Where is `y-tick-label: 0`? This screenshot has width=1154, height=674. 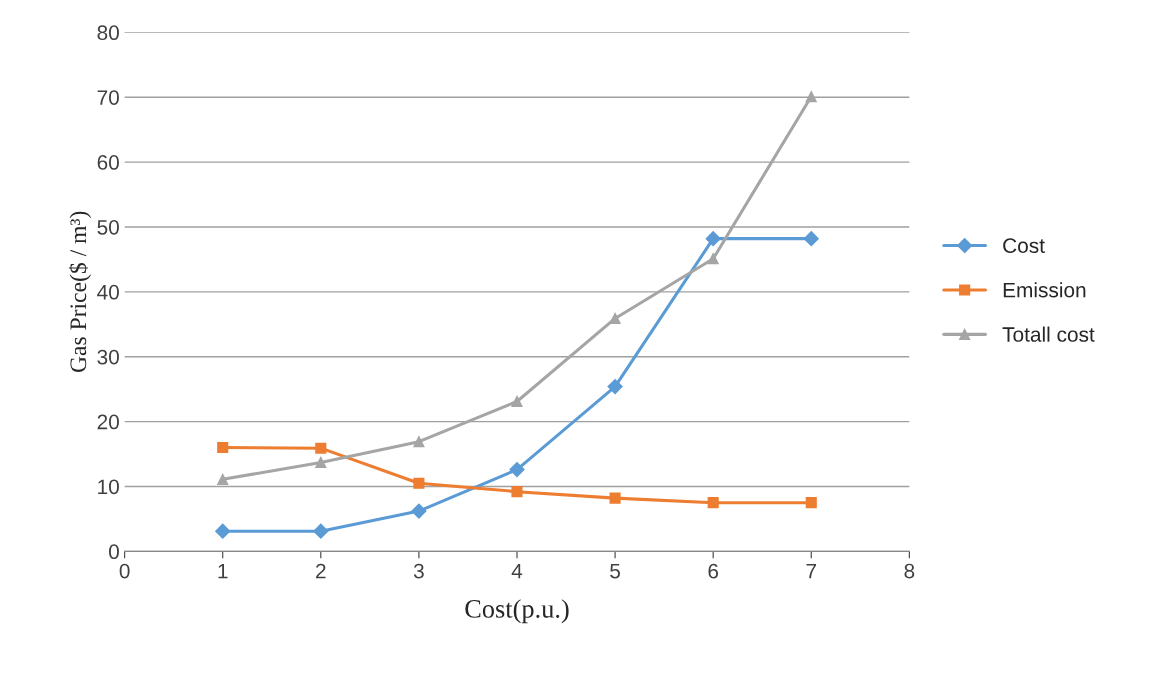
y-tick-label: 0 is located at coordinates (114, 552).